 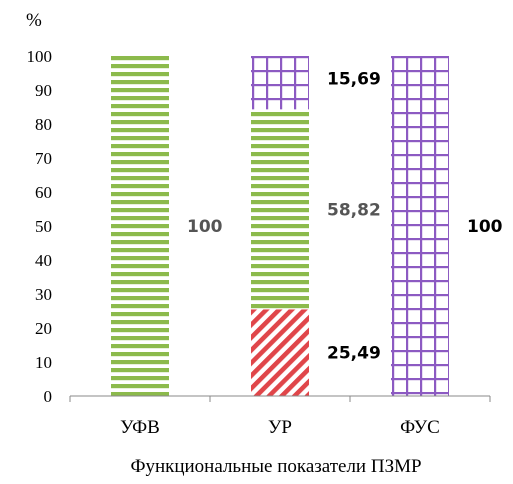 I want to click on x-category-label: УР, so click(x=280, y=427).